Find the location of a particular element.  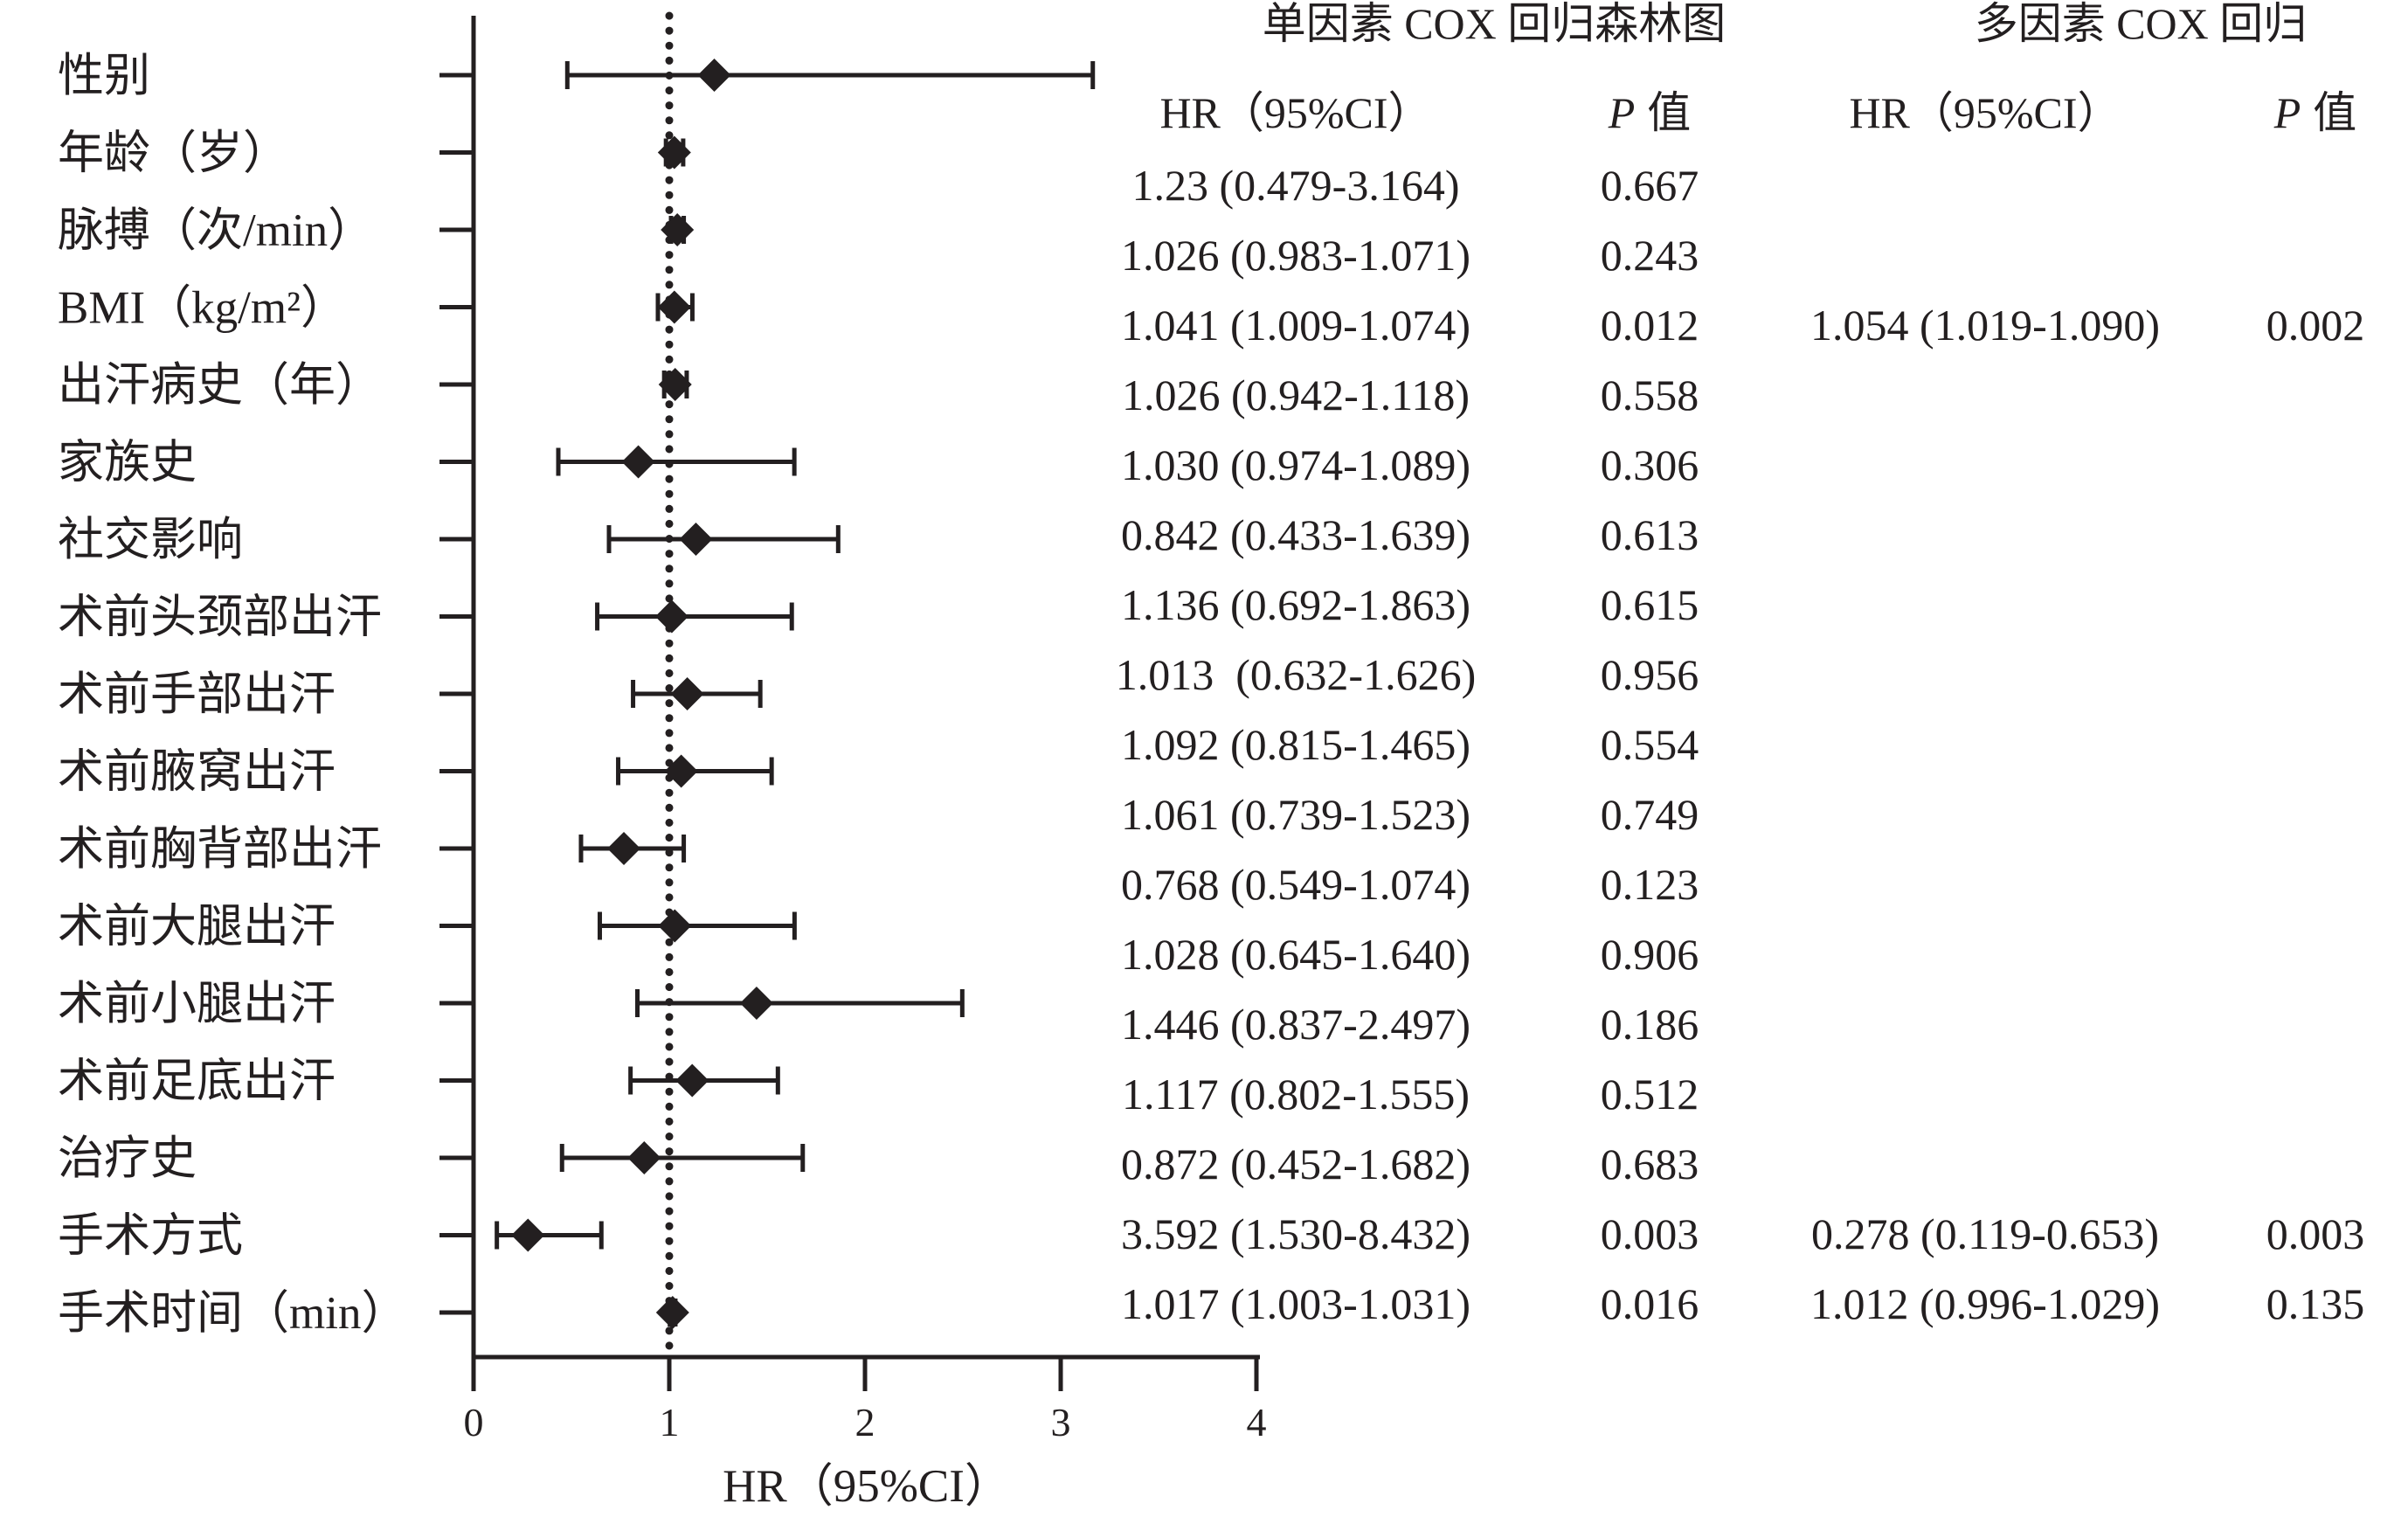

row-label: 手术方式 is located at coordinates (150, 1236).